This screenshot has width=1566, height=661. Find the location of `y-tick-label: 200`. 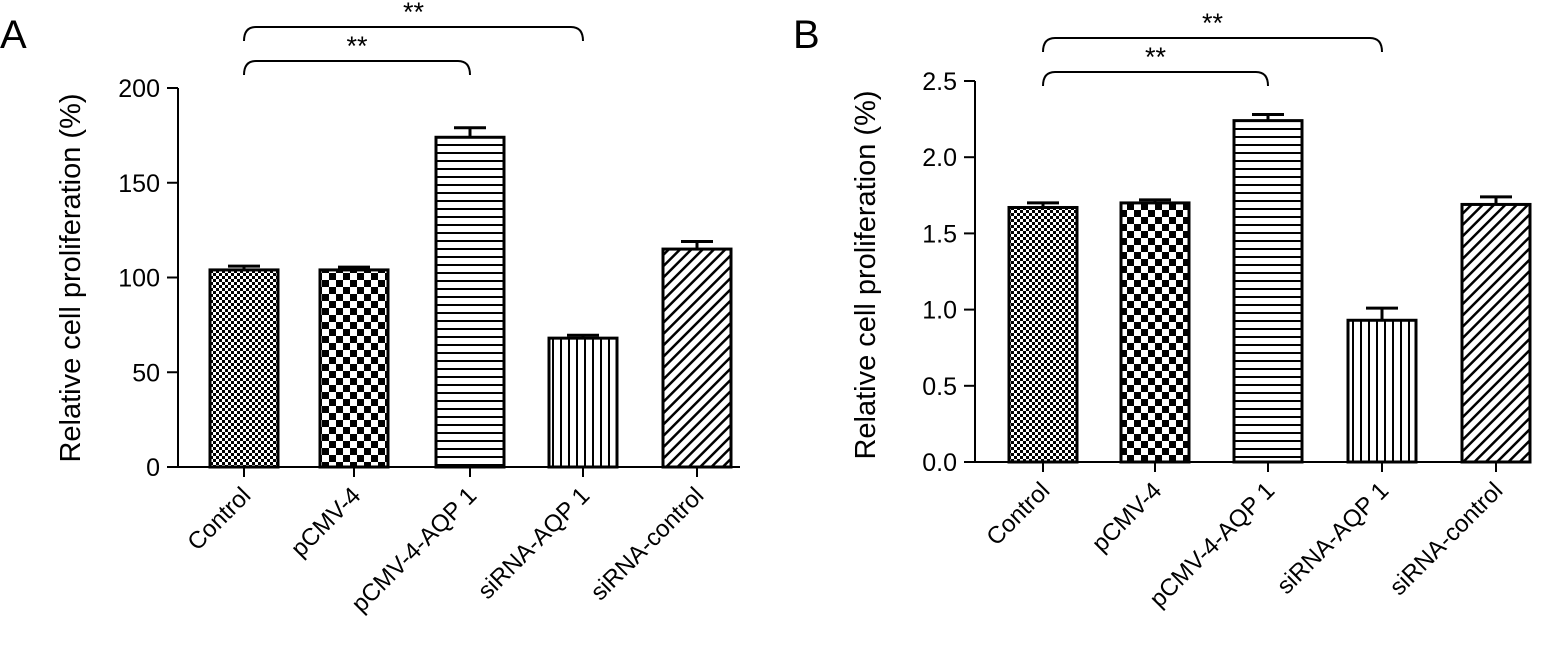

y-tick-label: 200 is located at coordinates (139, 89).